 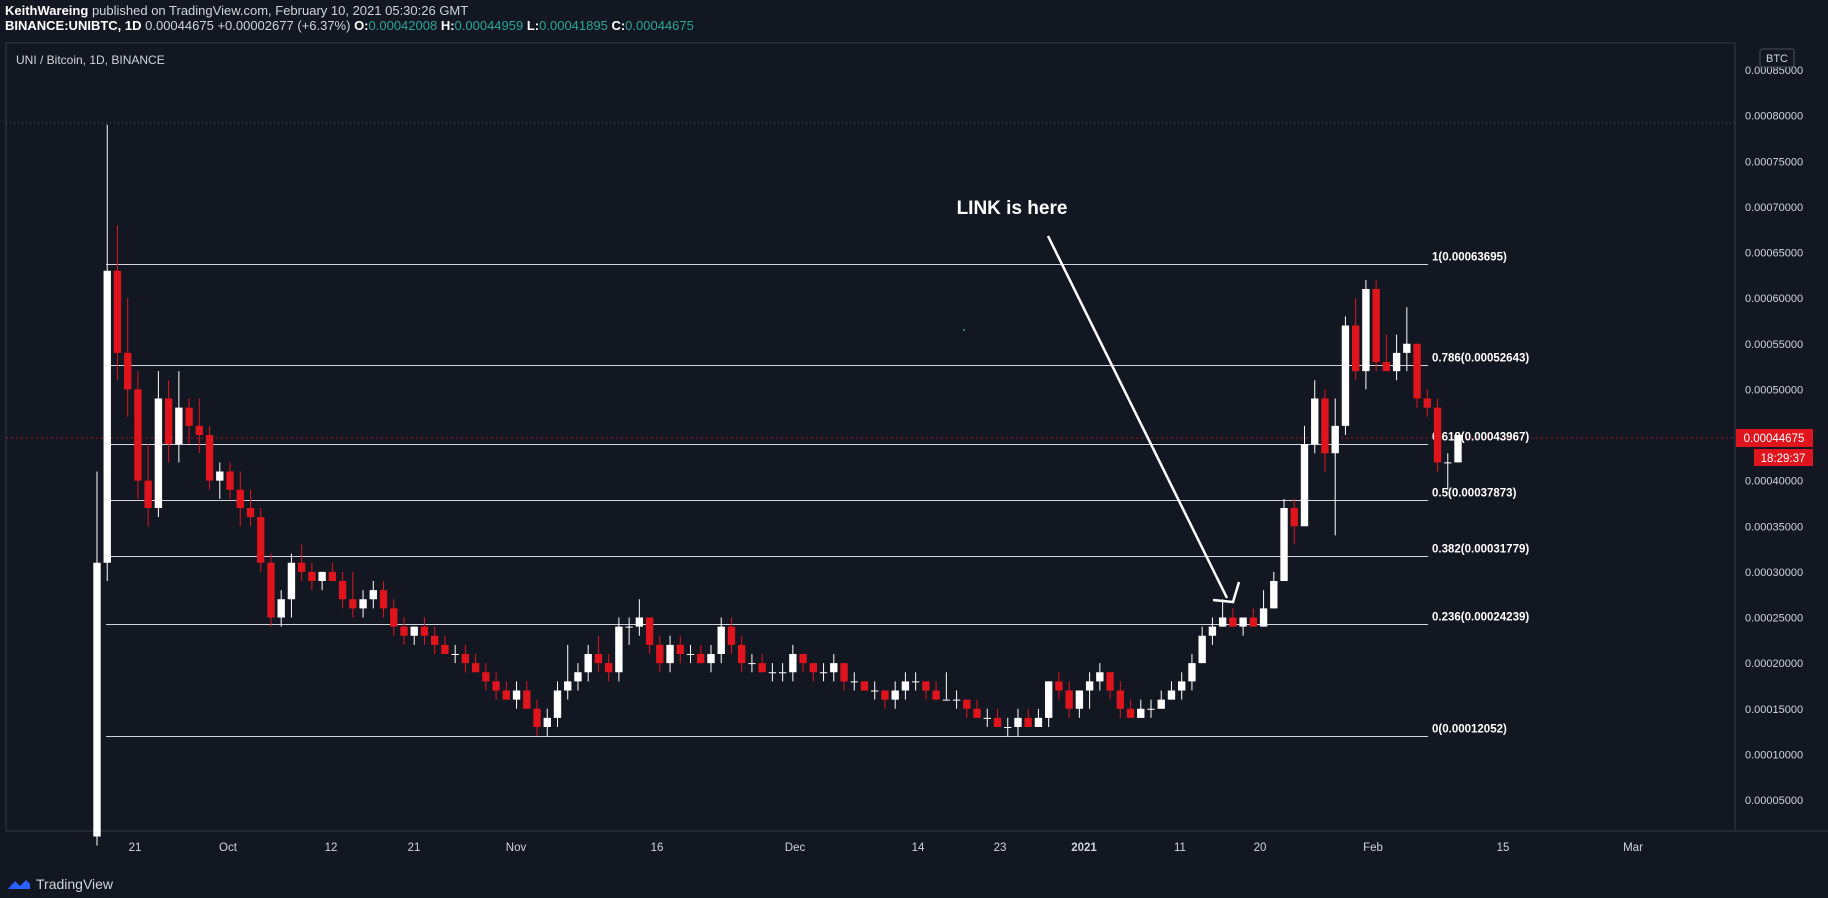 I want to click on tradingview-logo-icon, so click(x=19, y=884).